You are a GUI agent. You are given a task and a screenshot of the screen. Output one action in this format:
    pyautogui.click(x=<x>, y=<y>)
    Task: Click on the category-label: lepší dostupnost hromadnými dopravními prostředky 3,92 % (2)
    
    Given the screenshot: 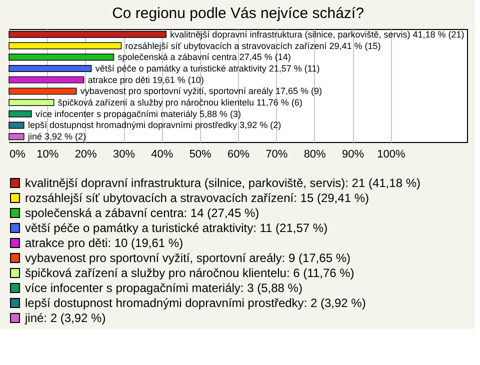 What is the action you would take?
    pyautogui.click(x=155, y=125)
    